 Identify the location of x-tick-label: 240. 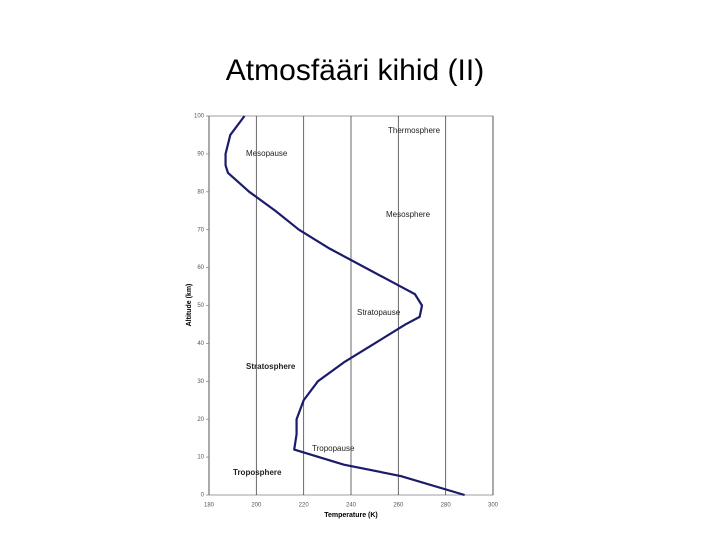
(351, 506).